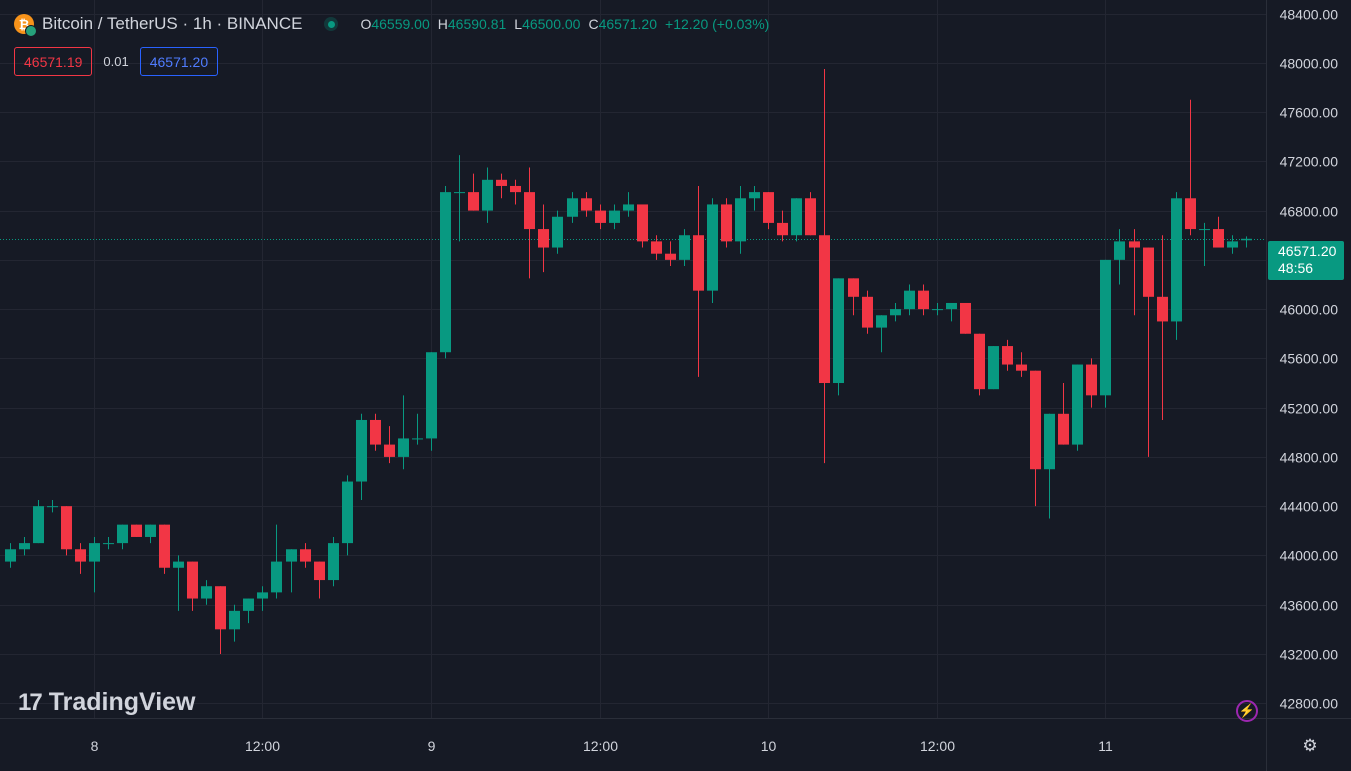 The image size is (1351, 771). What do you see at coordinates (366, 24) in the screenshot?
I see `open-label: O` at bounding box center [366, 24].